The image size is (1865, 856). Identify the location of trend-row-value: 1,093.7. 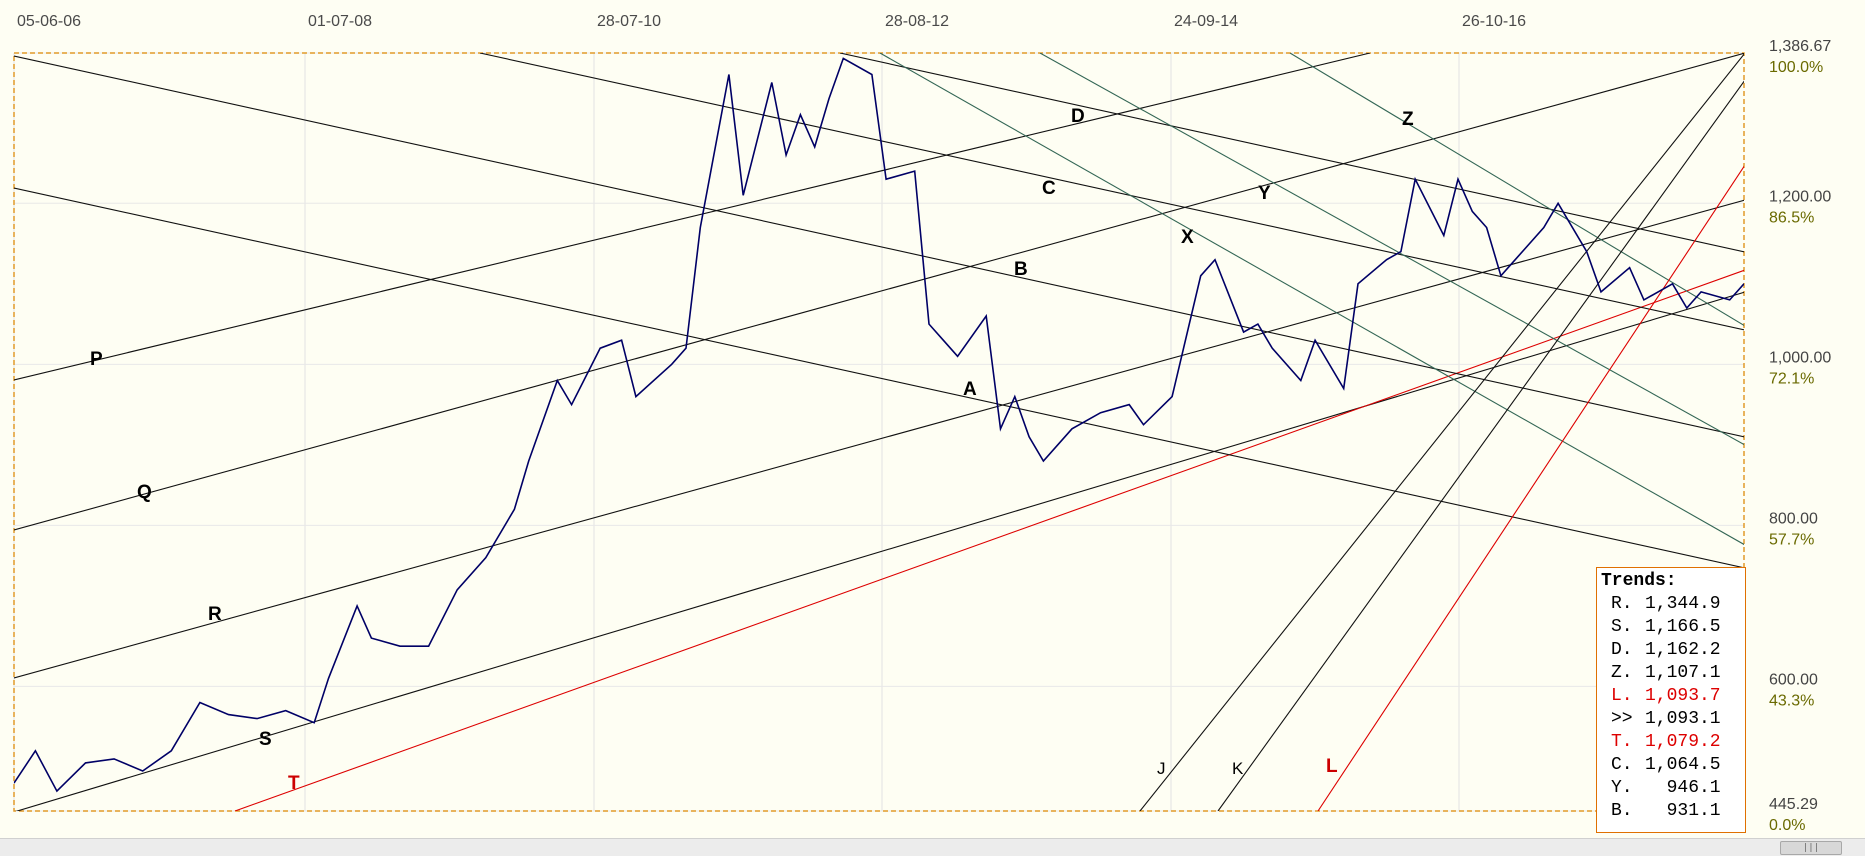
(1682, 696).